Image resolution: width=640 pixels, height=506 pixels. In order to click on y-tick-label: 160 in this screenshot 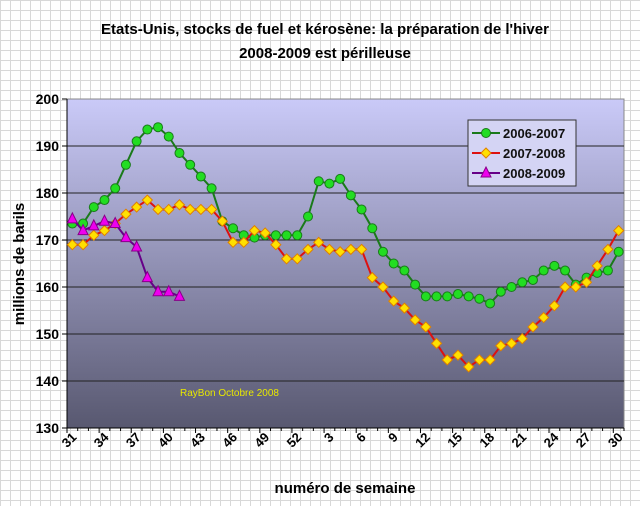, I will do `click(48, 287)`.